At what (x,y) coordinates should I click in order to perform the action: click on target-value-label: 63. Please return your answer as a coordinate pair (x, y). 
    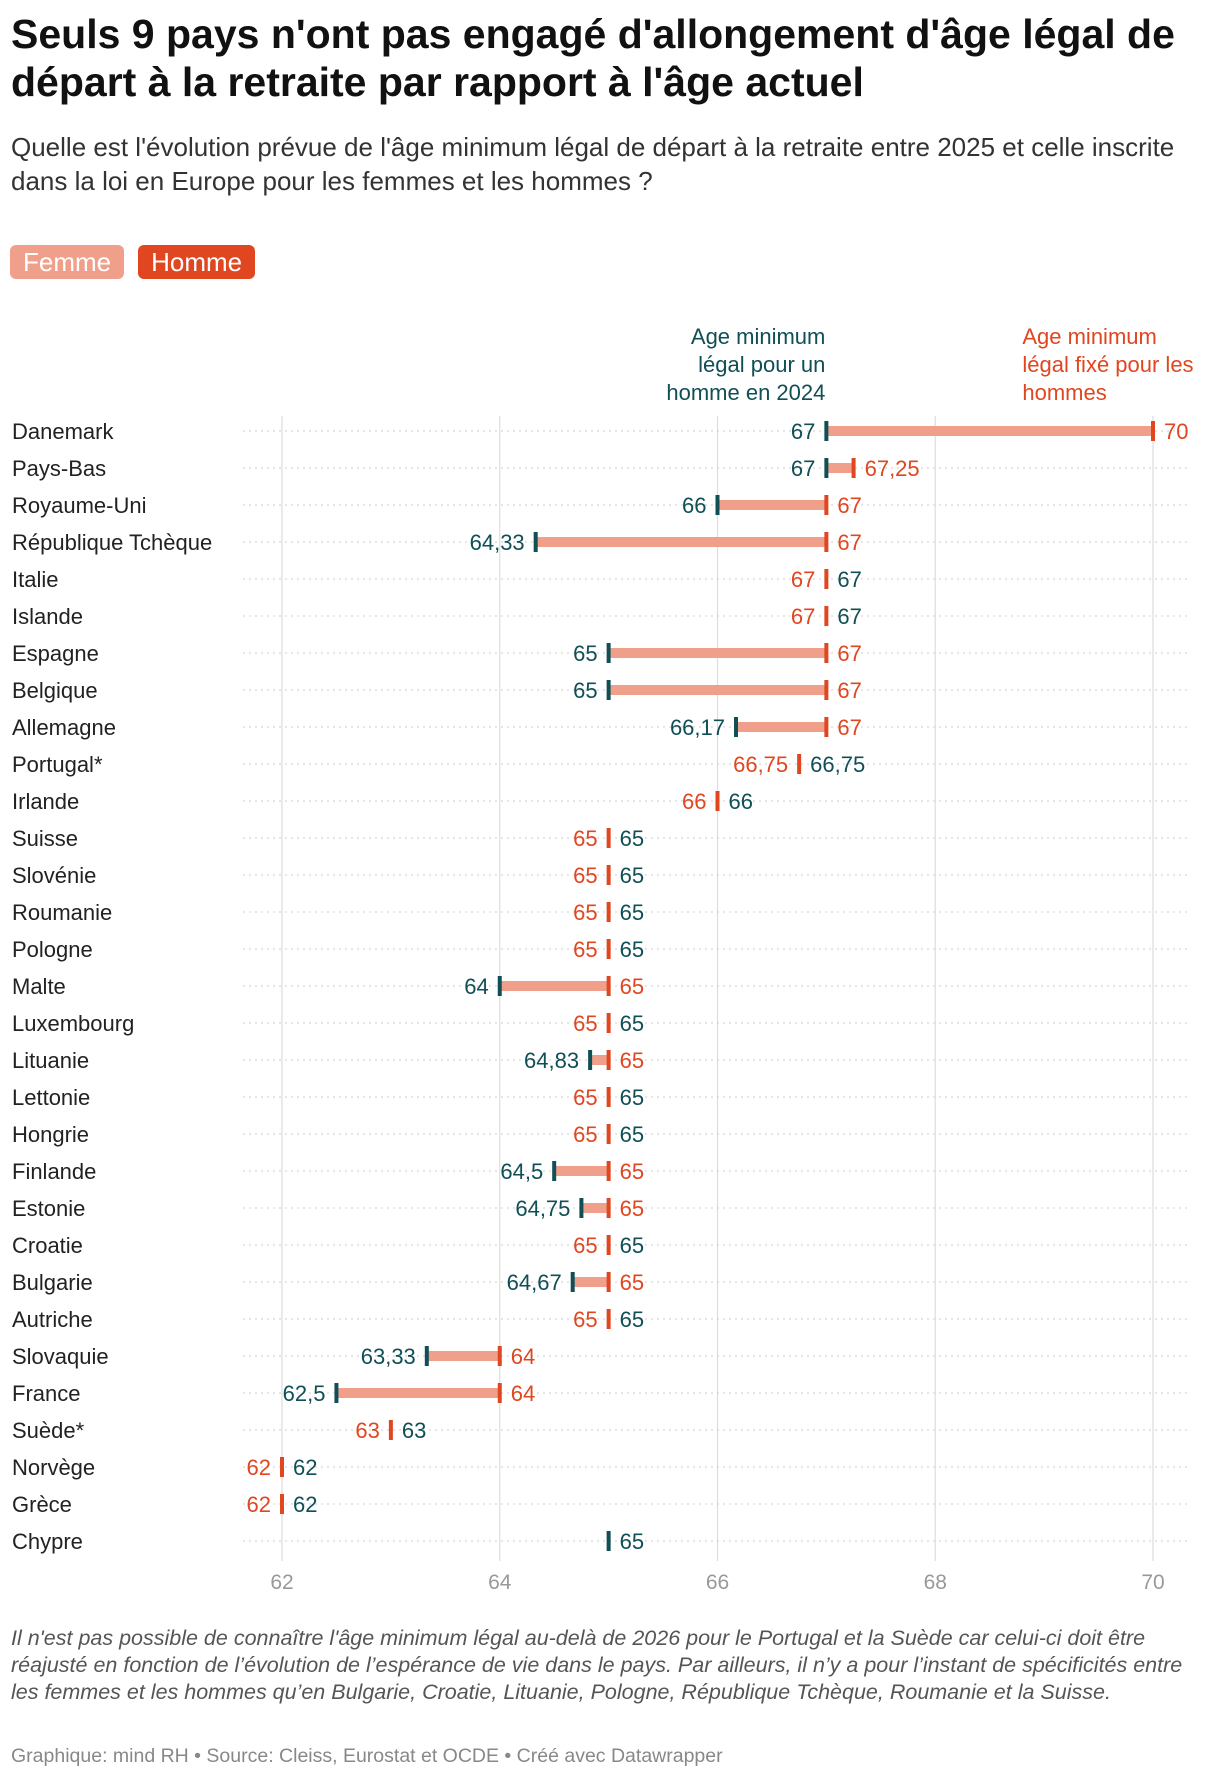
    Looking at the image, I should click on (367, 1430).